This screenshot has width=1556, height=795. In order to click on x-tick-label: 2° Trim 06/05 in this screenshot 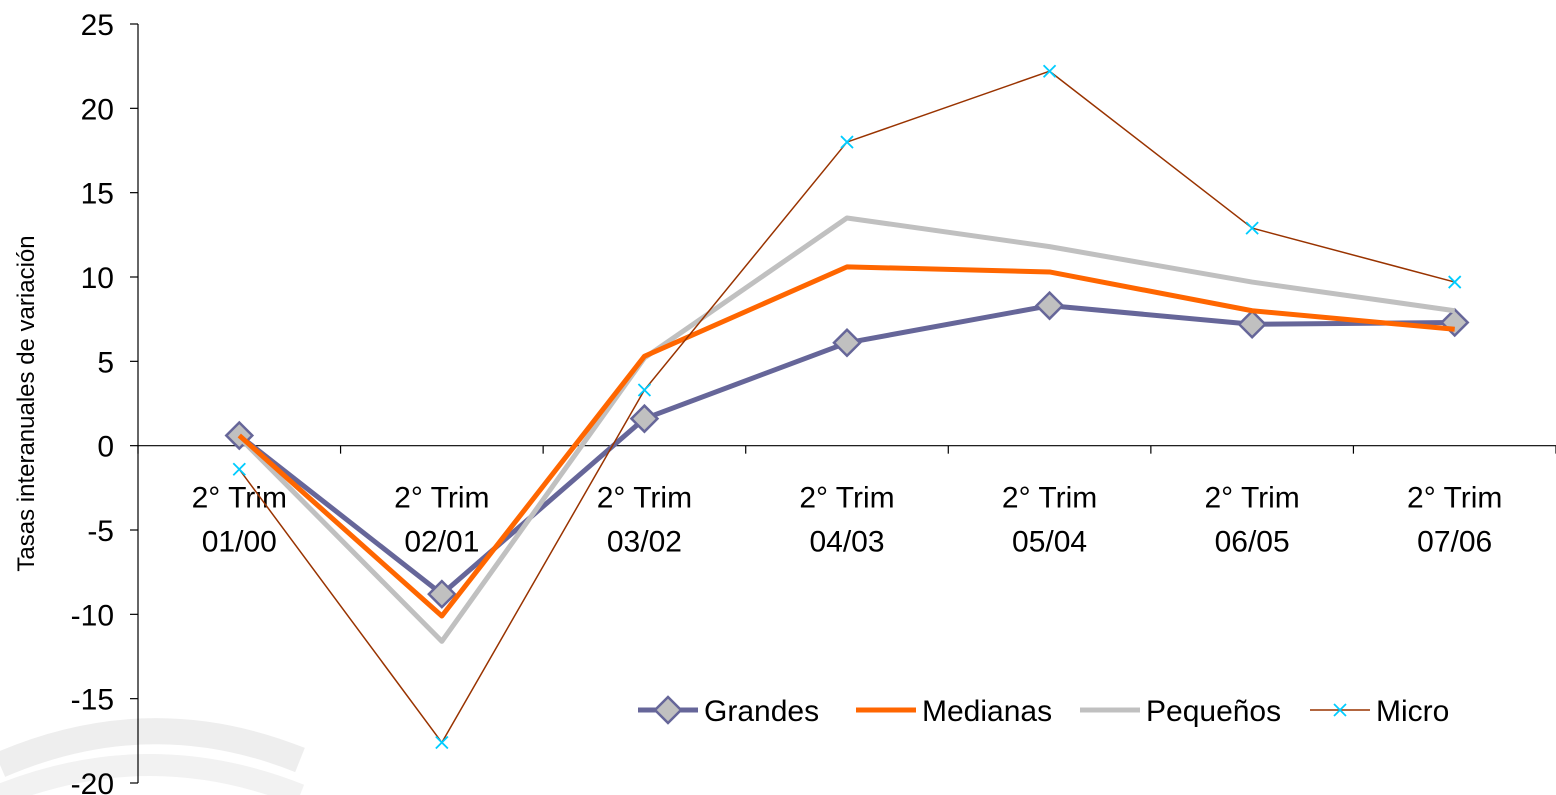, I will do `click(1251, 520)`.